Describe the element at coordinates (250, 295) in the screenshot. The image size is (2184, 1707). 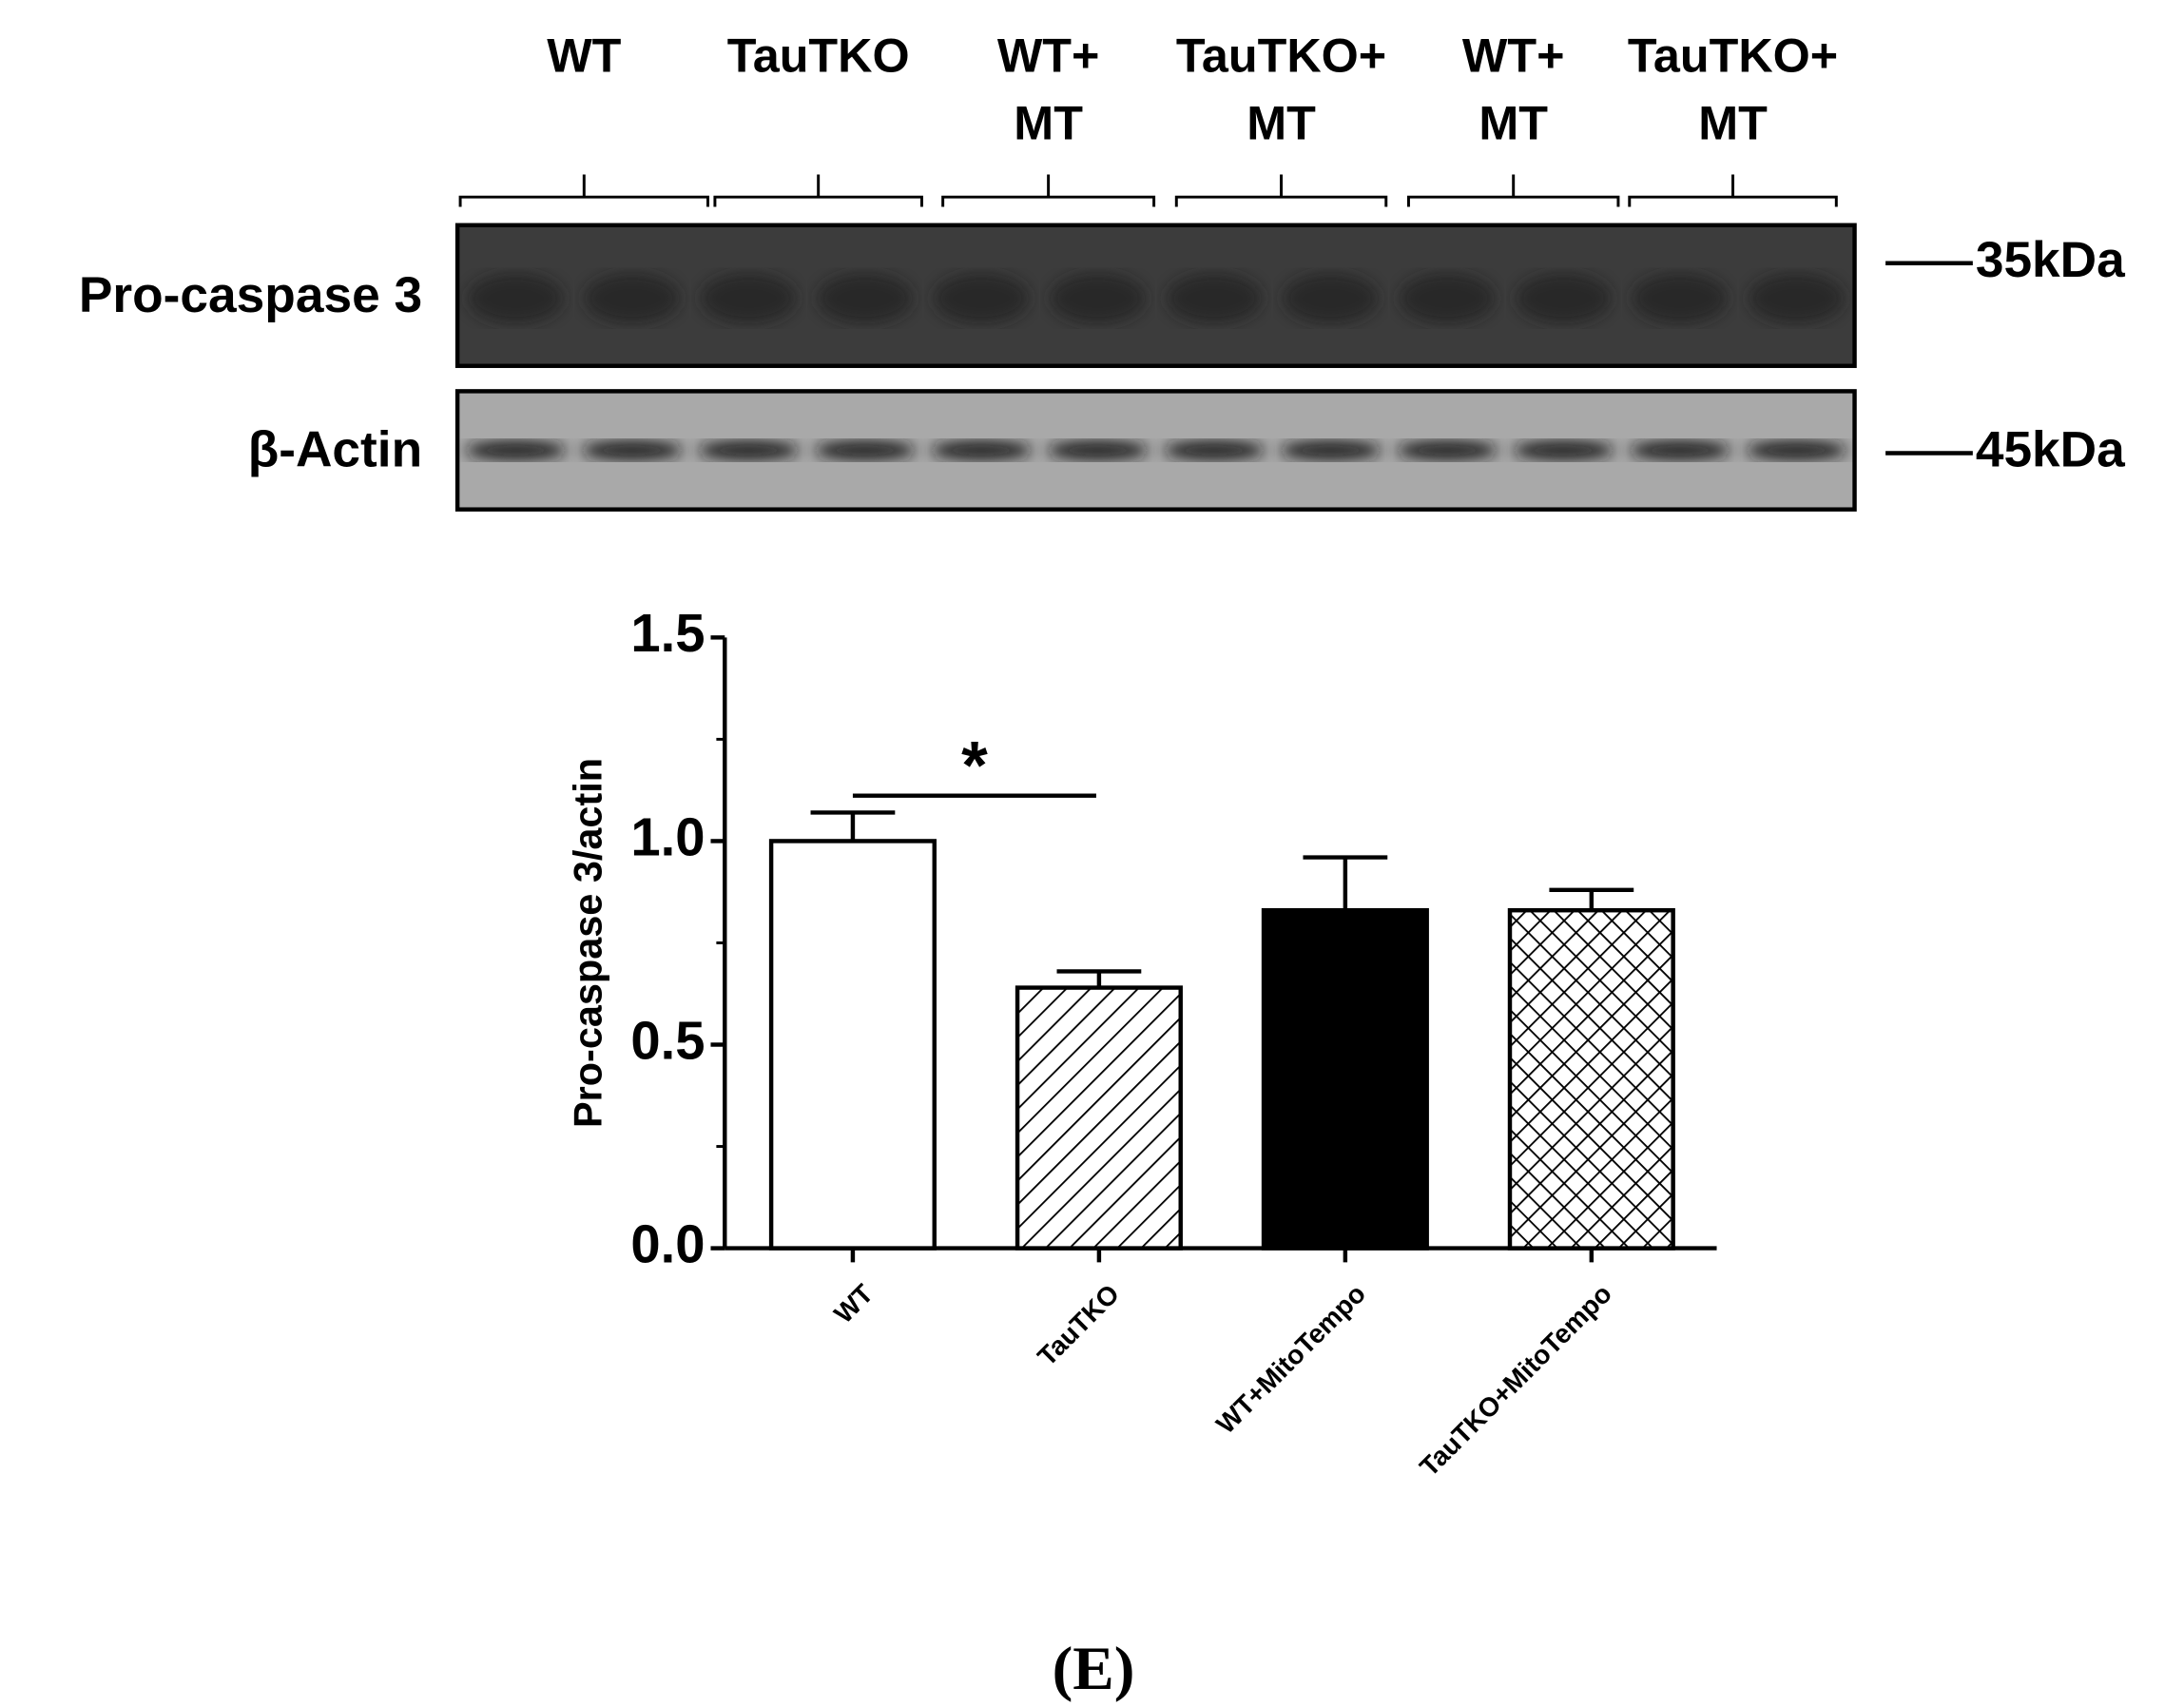
I see `row-label: Pro-caspase 3` at that location.